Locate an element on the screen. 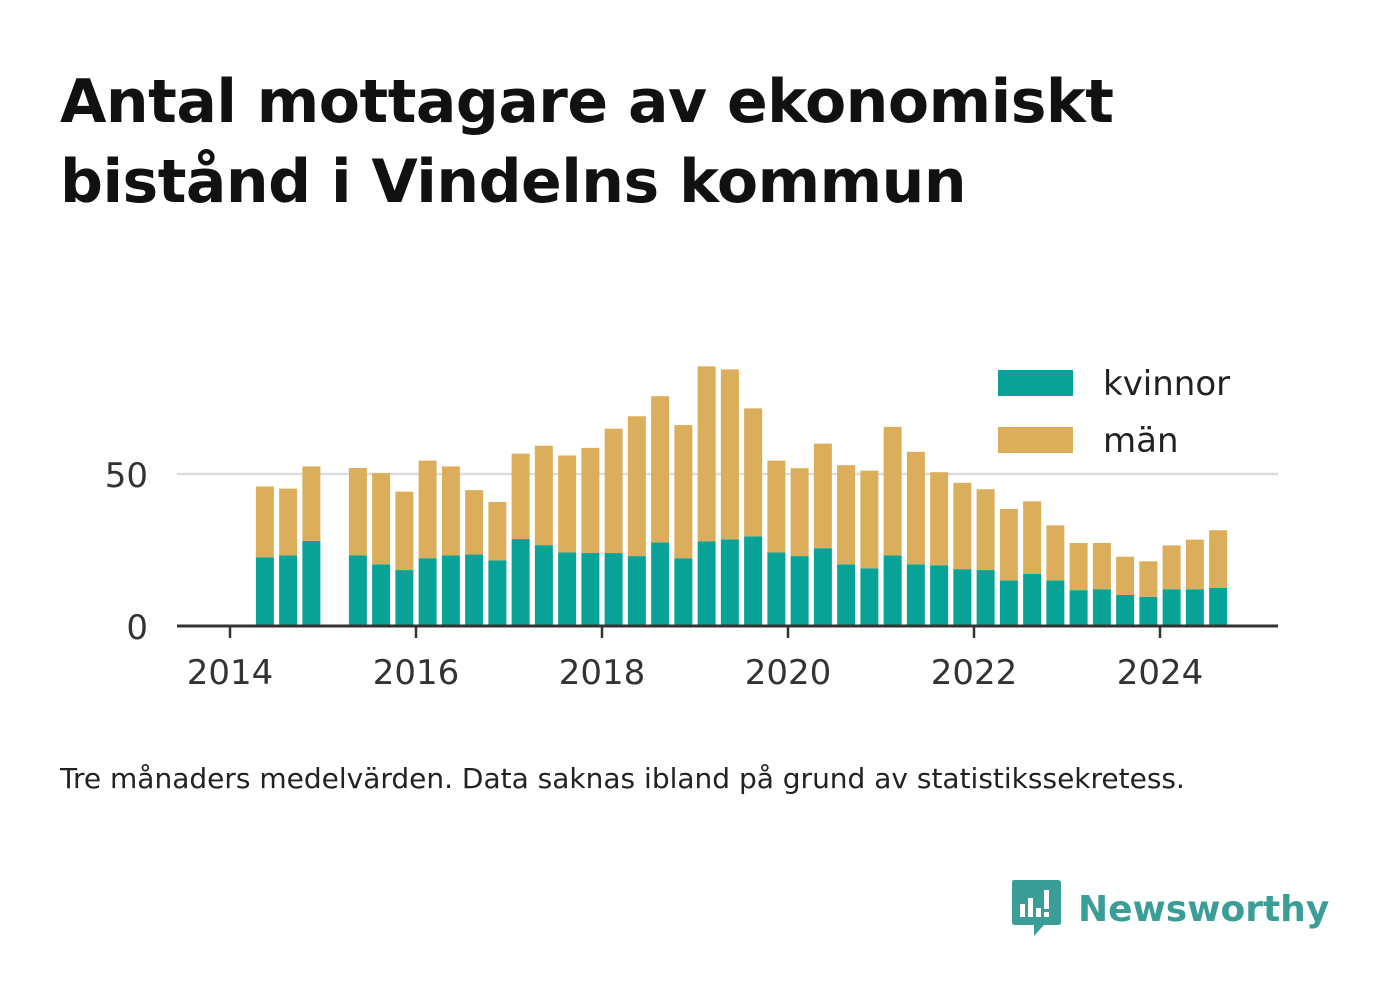 This screenshot has width=1382, height=999. legend-label-man: män is located at coordinates (1141, 441).